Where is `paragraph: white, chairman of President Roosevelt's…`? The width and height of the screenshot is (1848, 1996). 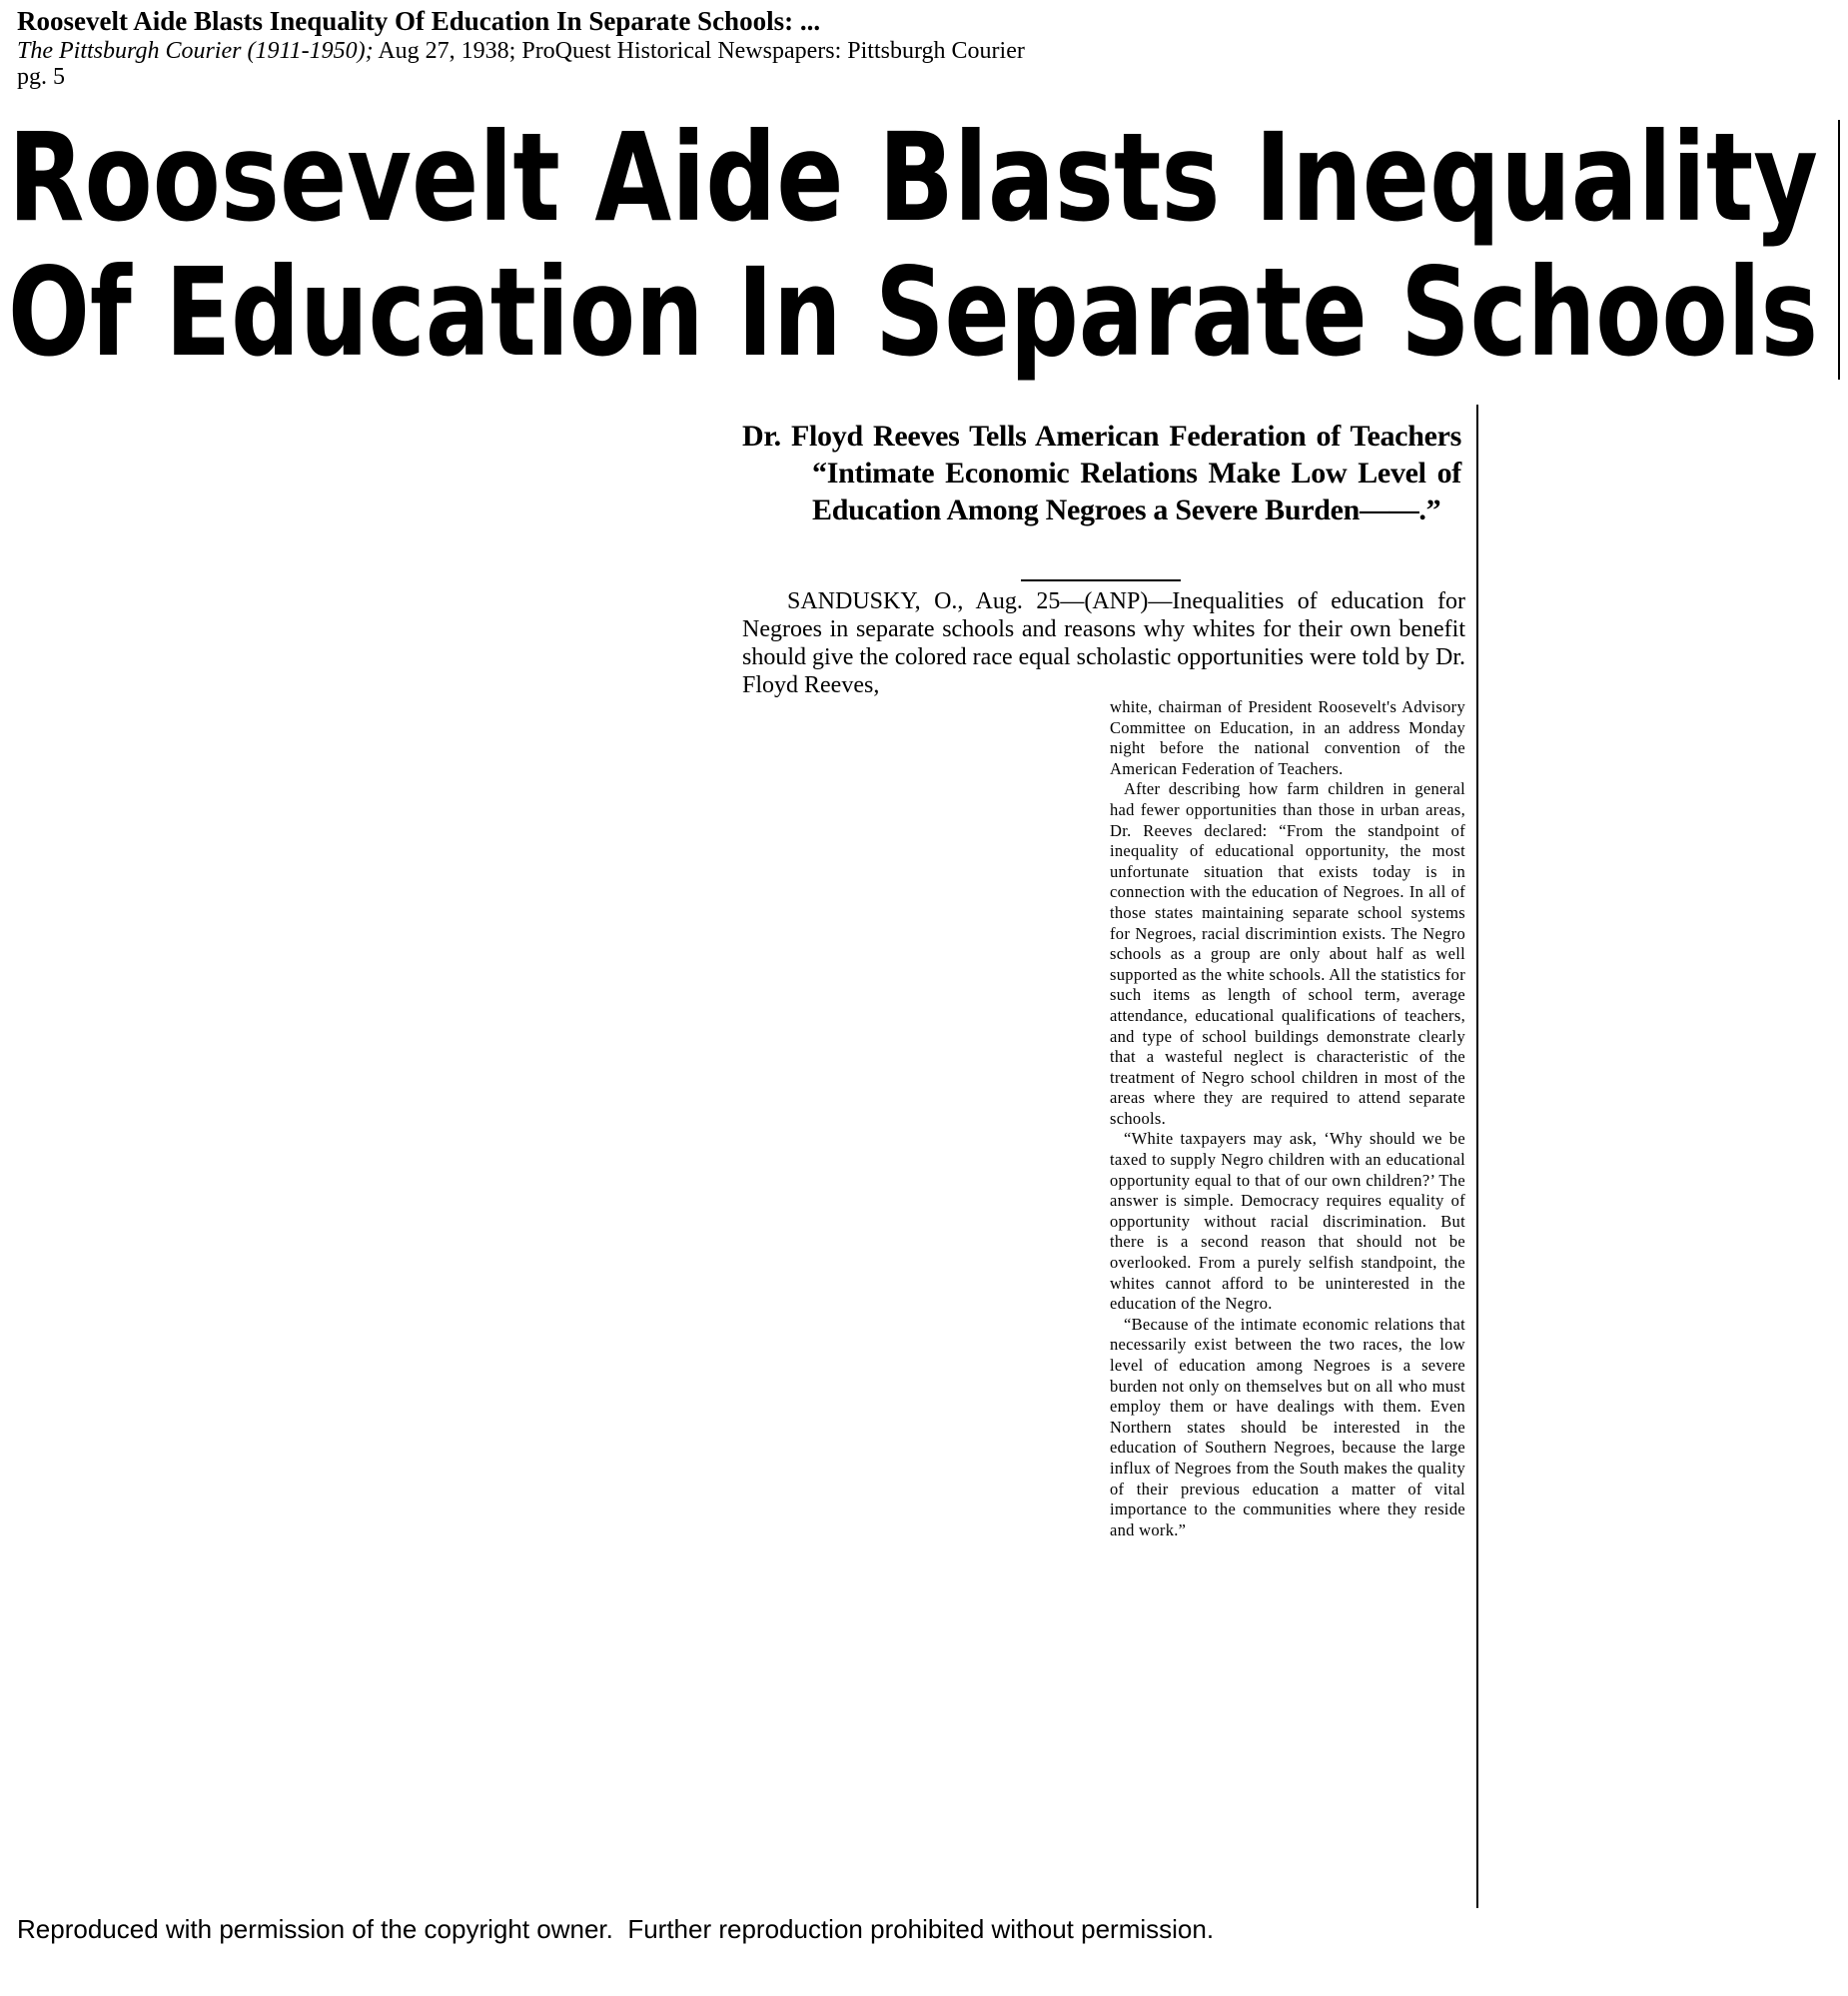
paragraph: white, chairman of President Roosevelt's… is located at coordinates (1287, 738).